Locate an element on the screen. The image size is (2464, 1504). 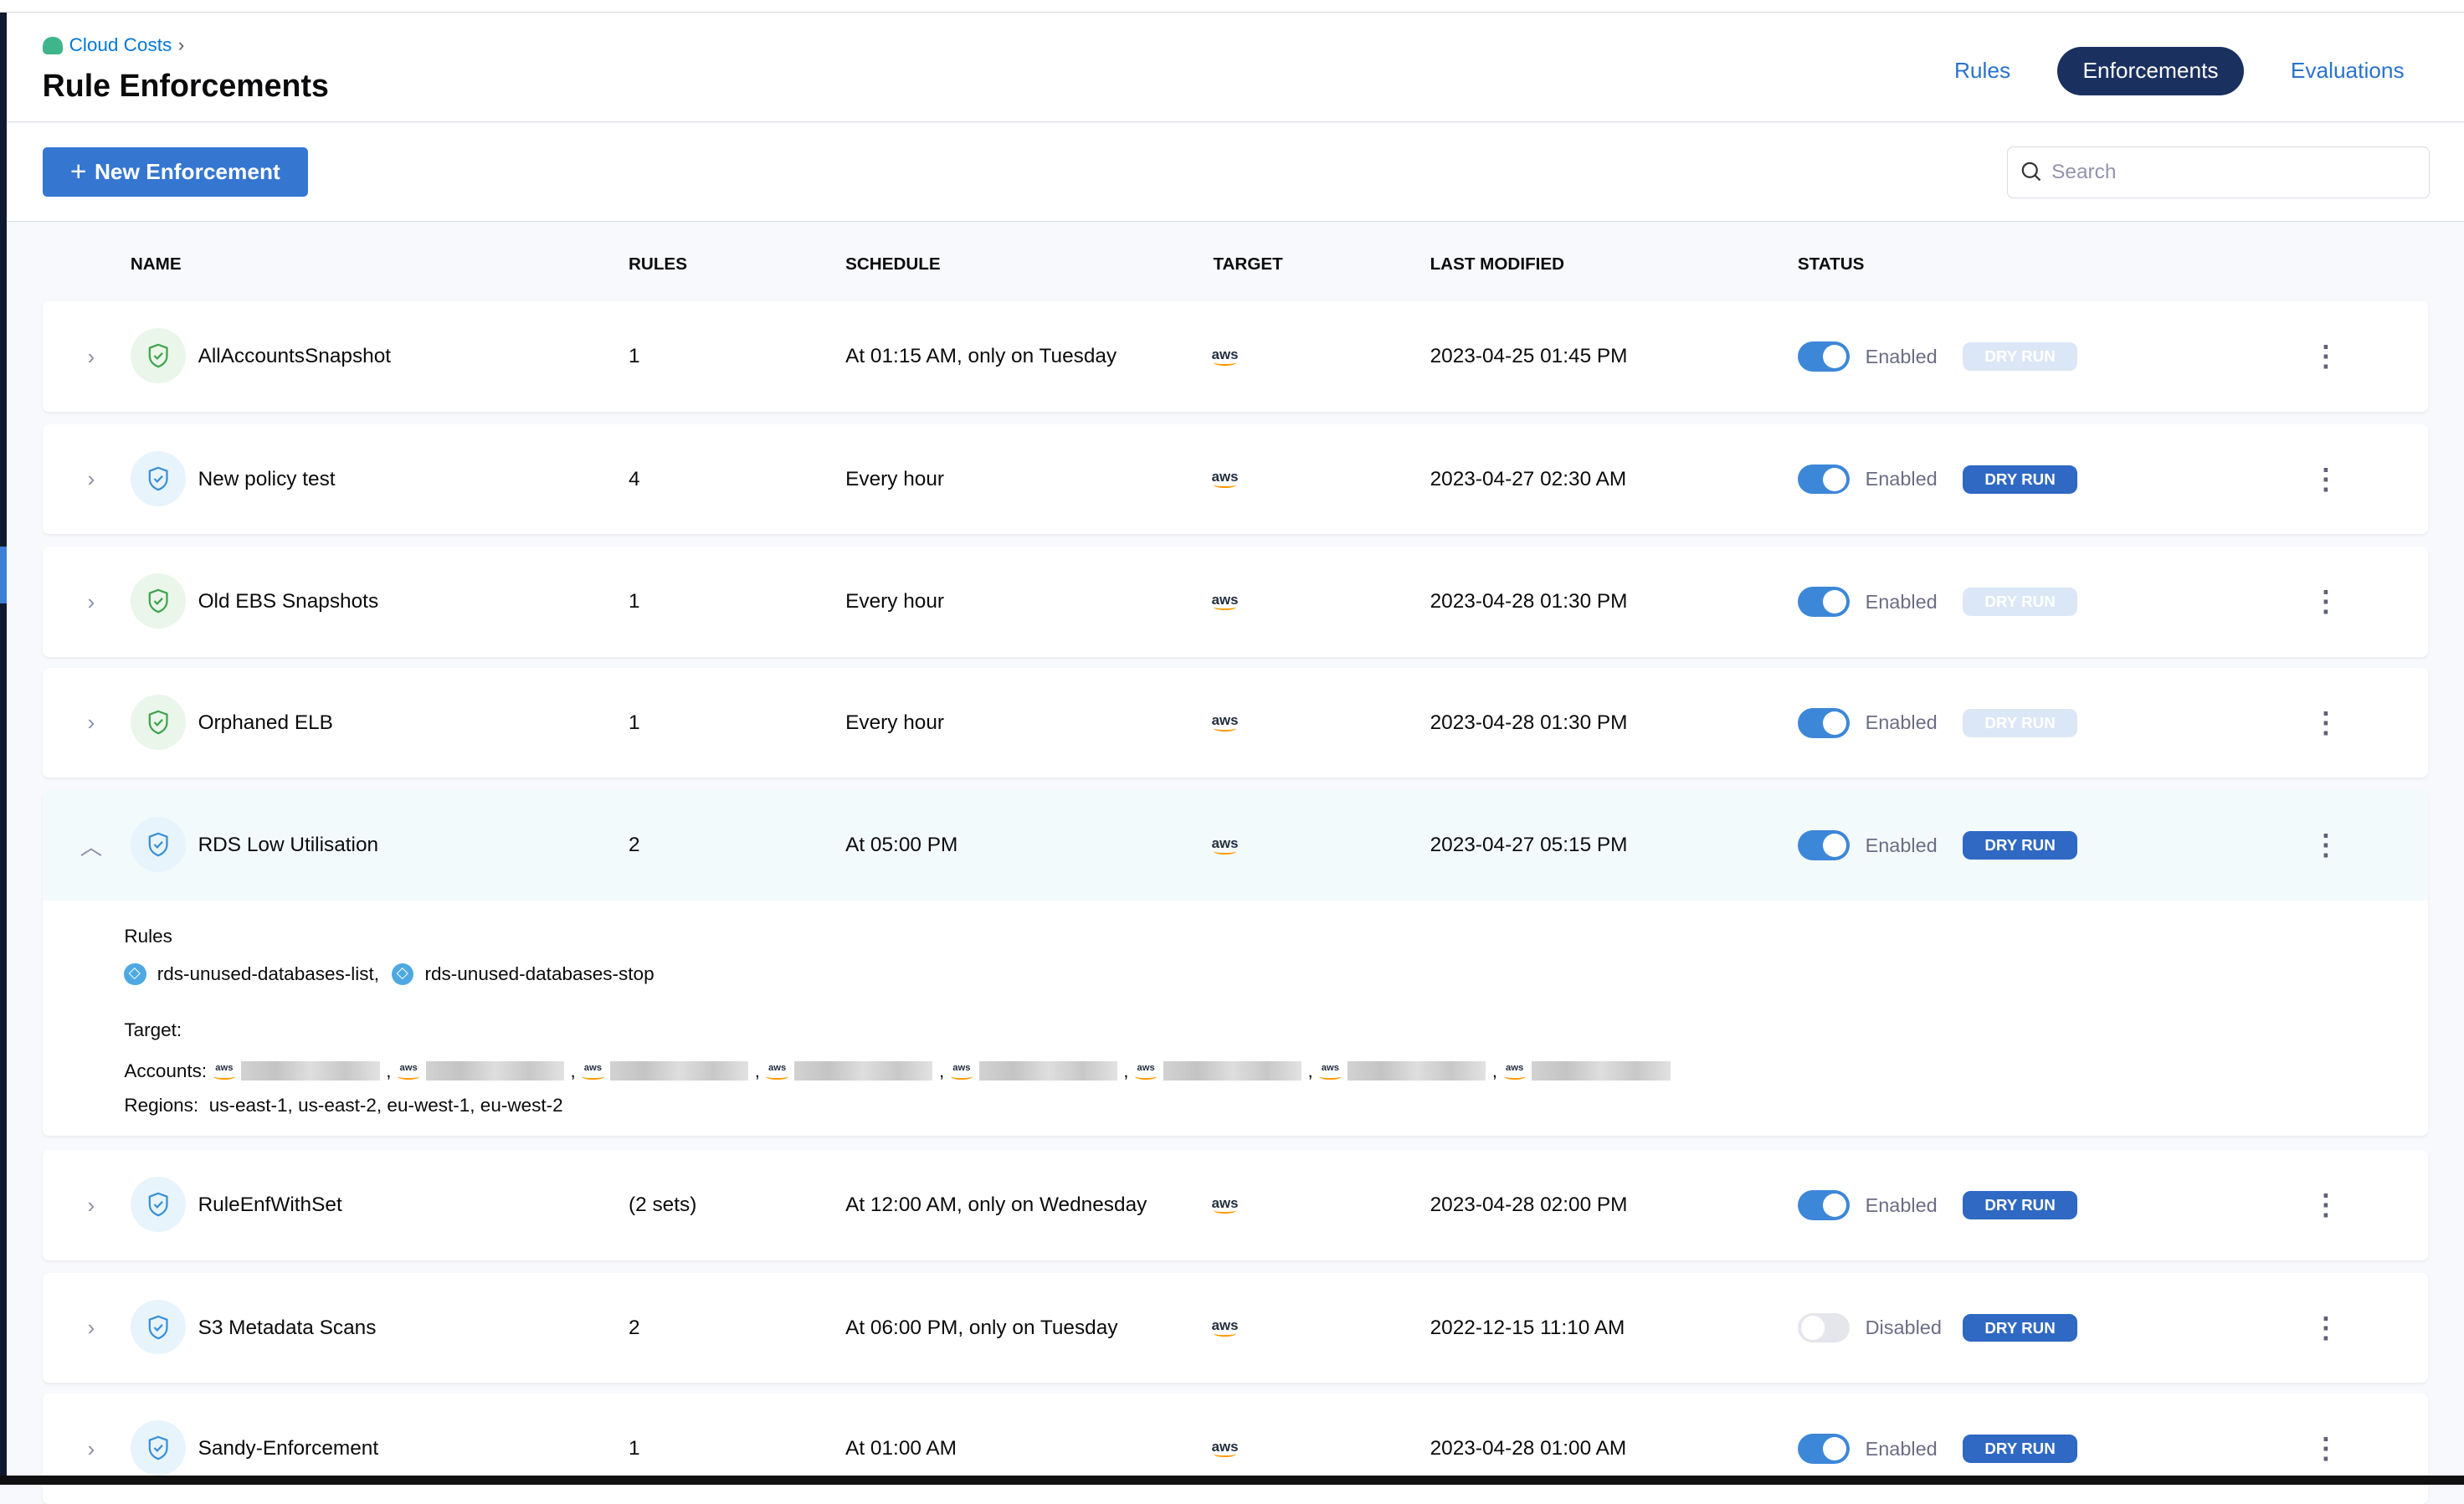
enforcement-name: Orphaned ELB is located at coordinates (265, 722).